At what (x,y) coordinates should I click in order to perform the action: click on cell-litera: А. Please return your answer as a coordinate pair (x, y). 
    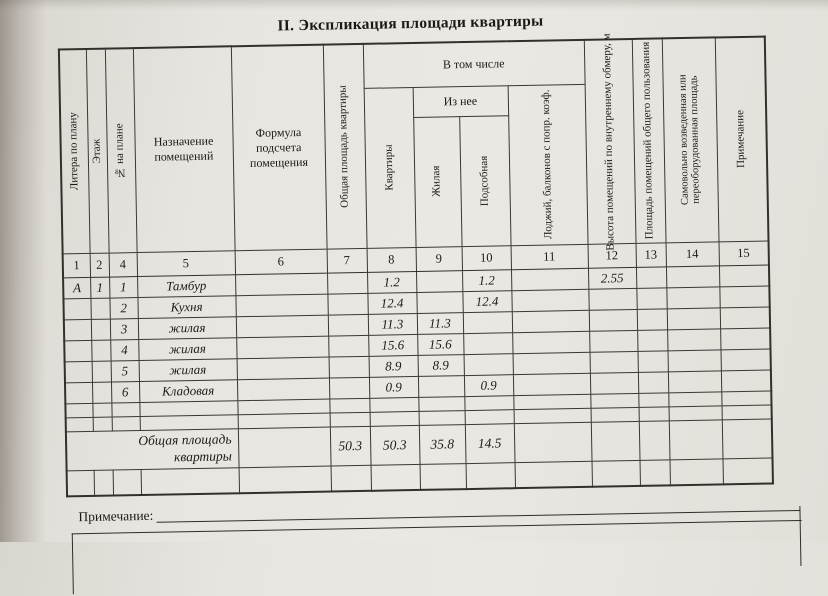
    Looking at the image, I should click on (77, 287).